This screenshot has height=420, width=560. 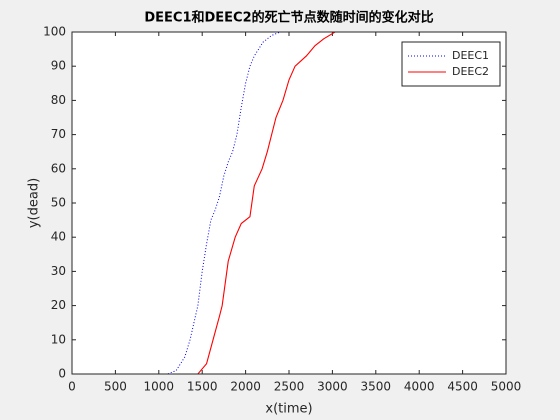 I want to click on y-tick-label: 80, so click(x=58, y=100).